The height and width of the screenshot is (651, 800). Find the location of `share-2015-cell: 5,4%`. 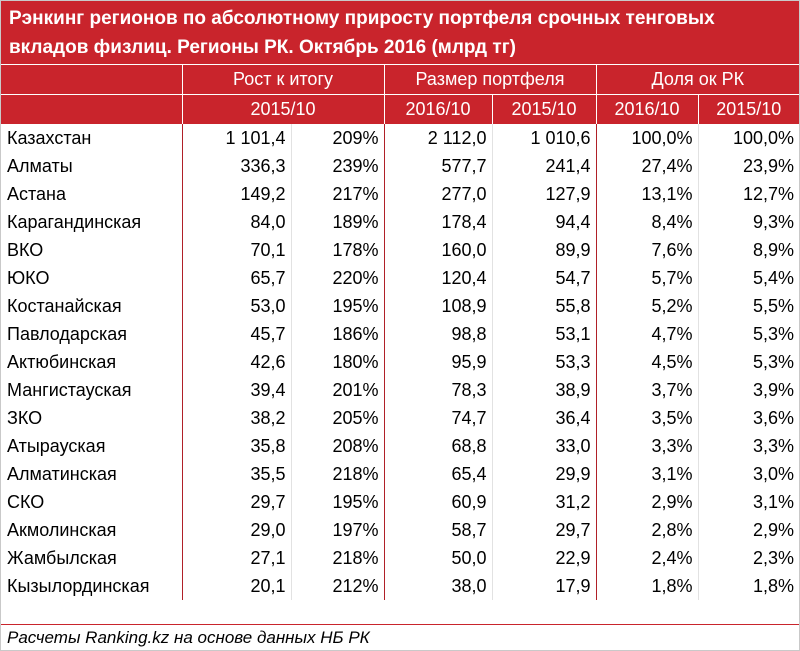

share-2015-cell: 5,4% is located at coordinates (748, 278).